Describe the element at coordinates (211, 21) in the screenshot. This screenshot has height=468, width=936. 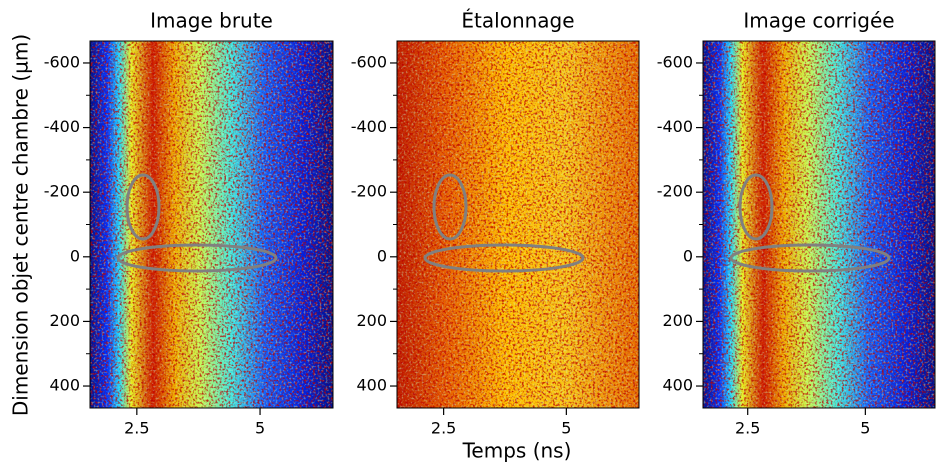
I see `panel-title: Image brute` at that location.